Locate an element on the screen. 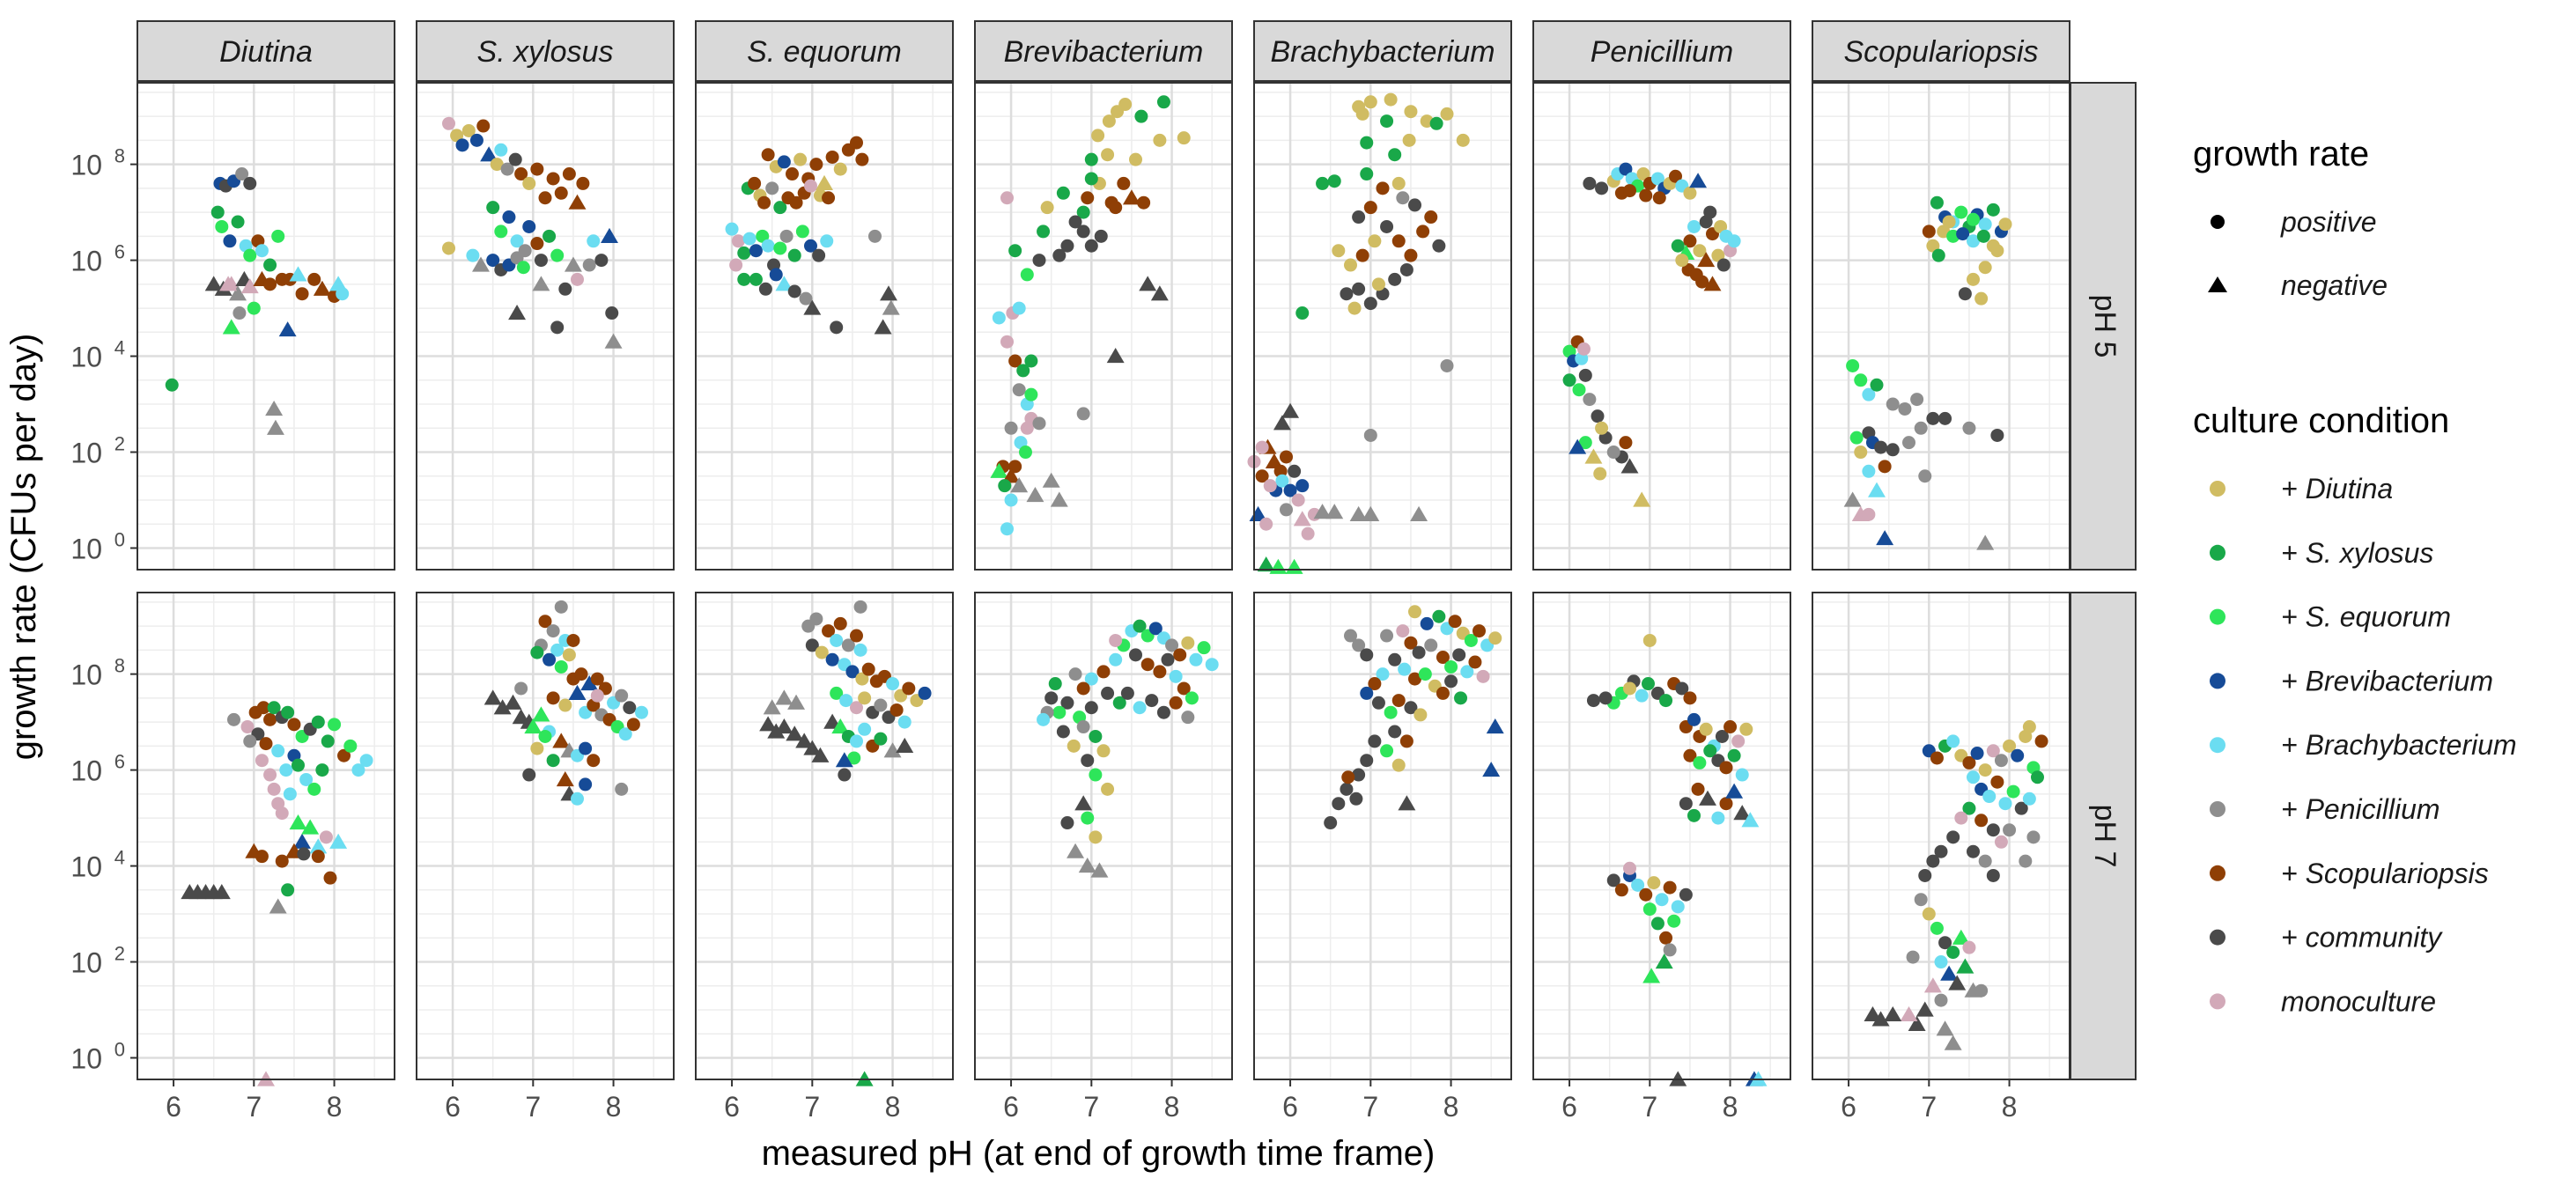 This screenshot has height=1193, width=2576. legend-label: + Penicillium is located at coordinates (2360, 809).